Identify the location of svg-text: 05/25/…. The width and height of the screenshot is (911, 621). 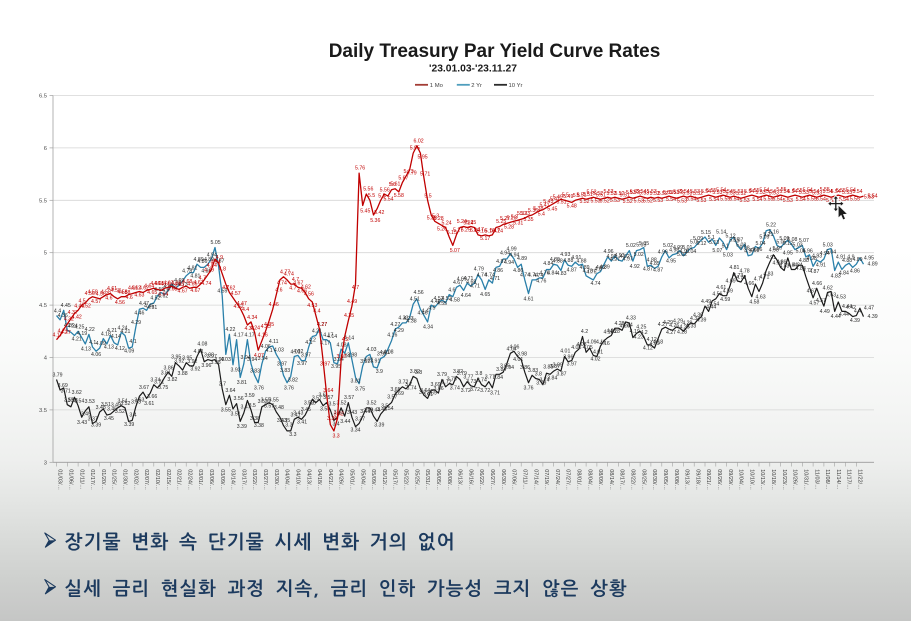
(416, 479).